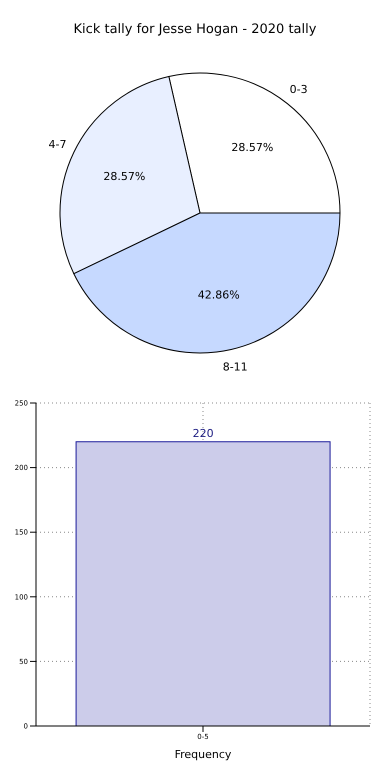  Describe the element at coordinates (219, 295) in the screenshot. I see `data-label: 42.86%` at that location.